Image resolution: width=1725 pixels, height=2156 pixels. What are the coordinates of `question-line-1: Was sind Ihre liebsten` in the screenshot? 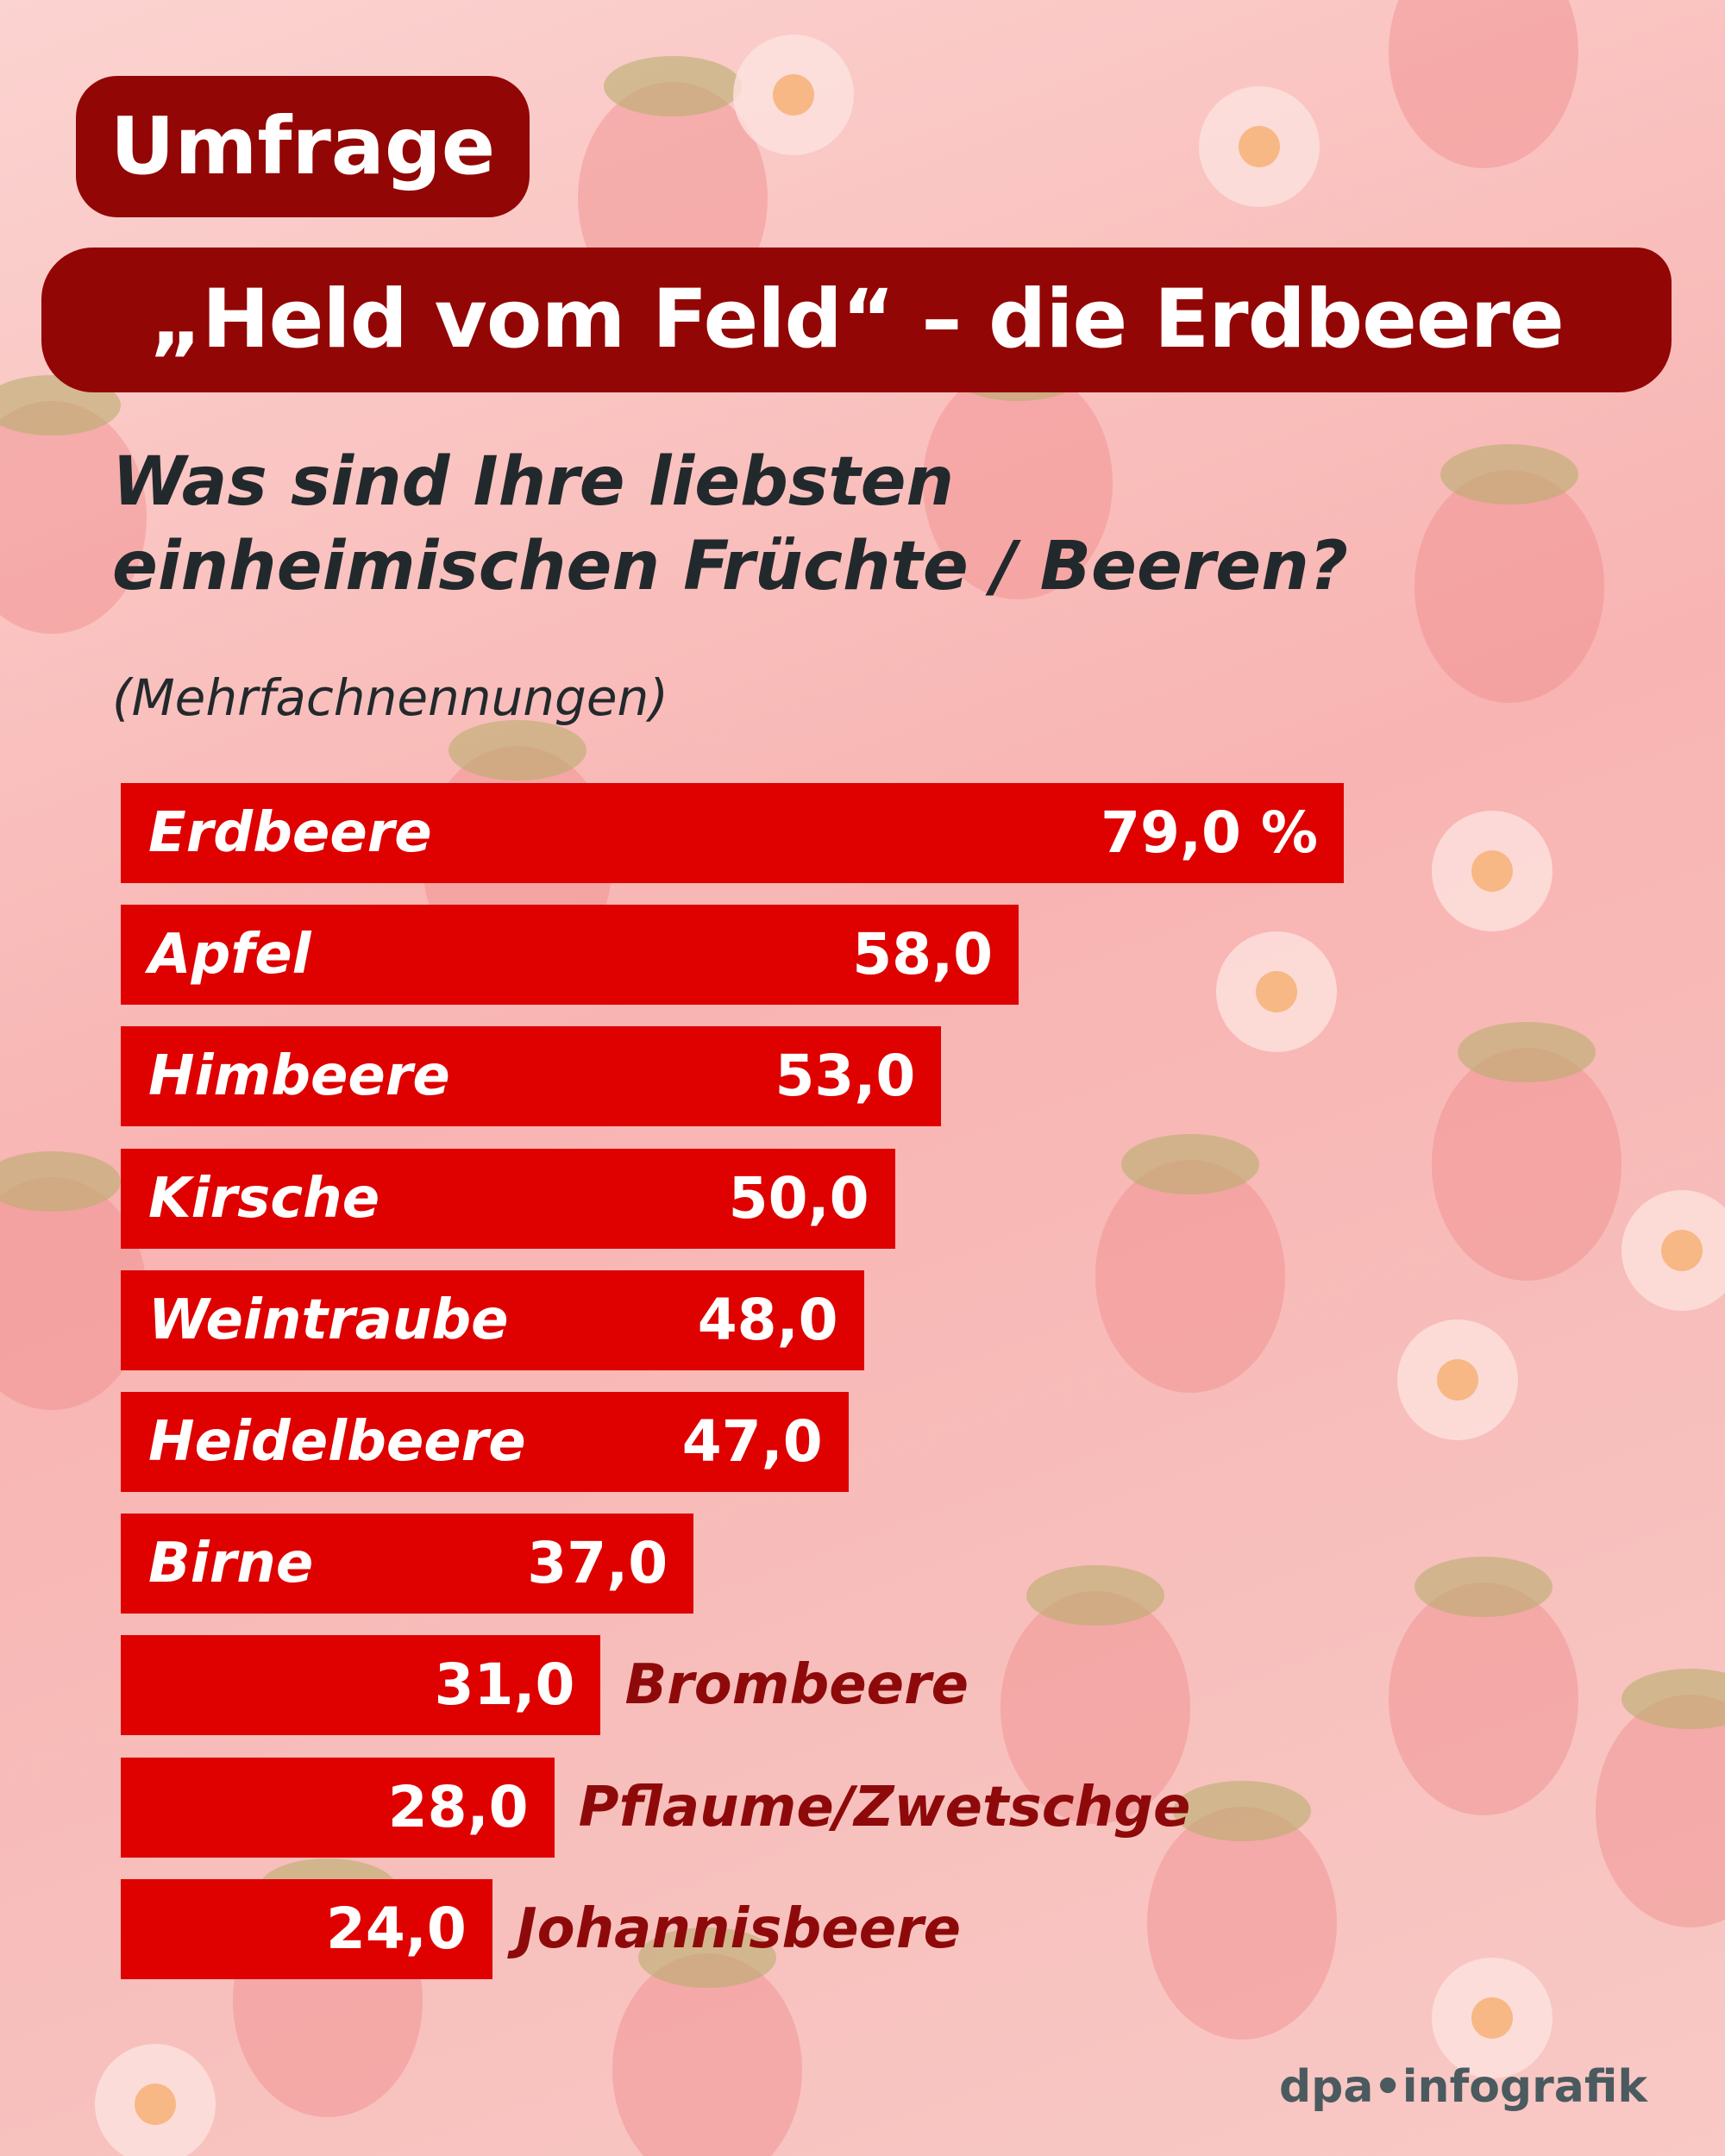 It's located at (533, 482).